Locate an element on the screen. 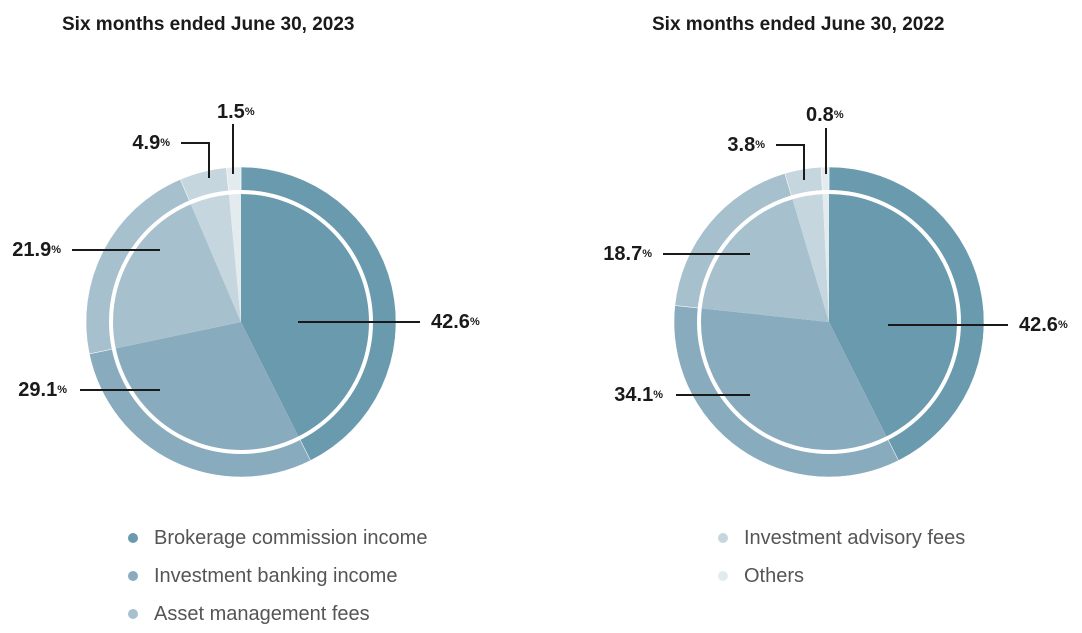  legend-item-asset-management: Asset management fees is located at coordinates (277, 614).